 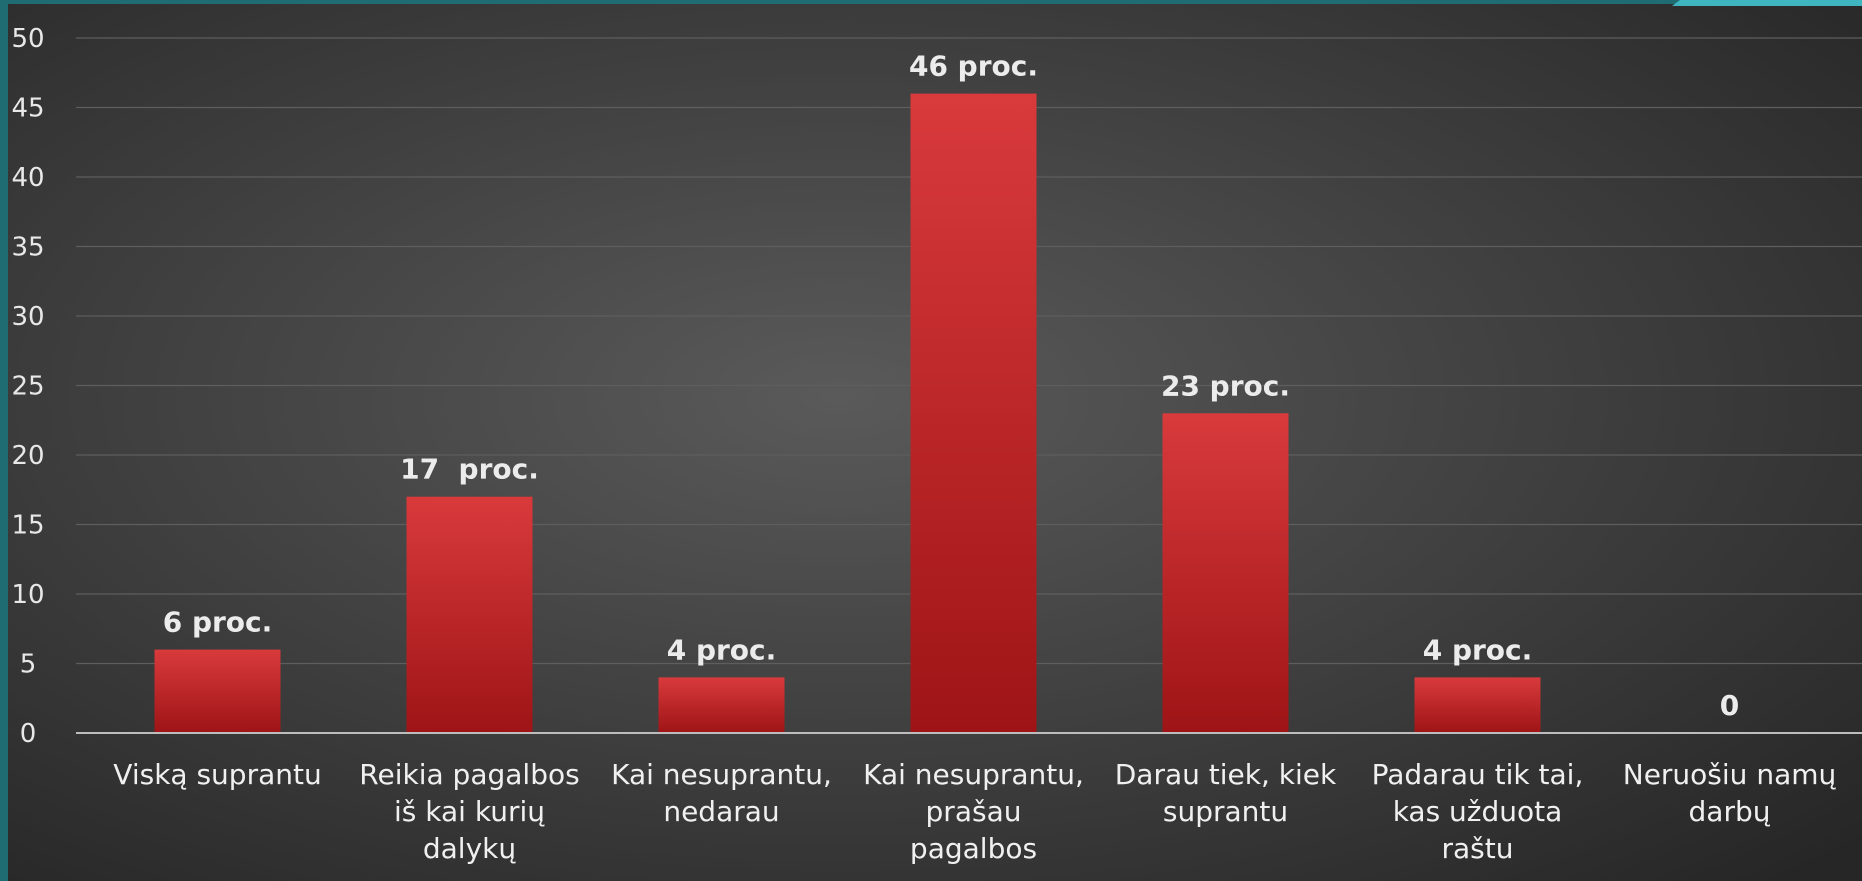 I want to click on left-accent-strip, so click(x=4, y=440).